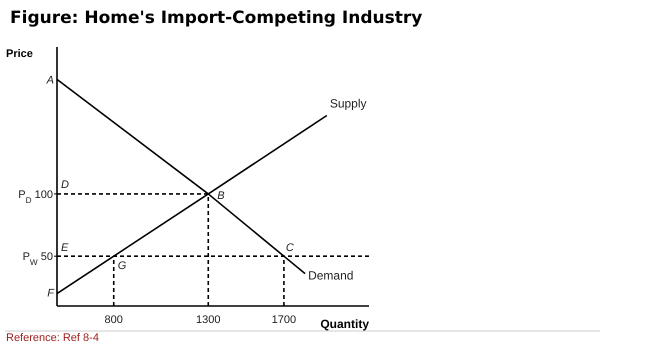  What do you see at coordinates (345, 324) in the screenshot?
I see `x-axis-title: Quantity` at bounding box center [345, 324].